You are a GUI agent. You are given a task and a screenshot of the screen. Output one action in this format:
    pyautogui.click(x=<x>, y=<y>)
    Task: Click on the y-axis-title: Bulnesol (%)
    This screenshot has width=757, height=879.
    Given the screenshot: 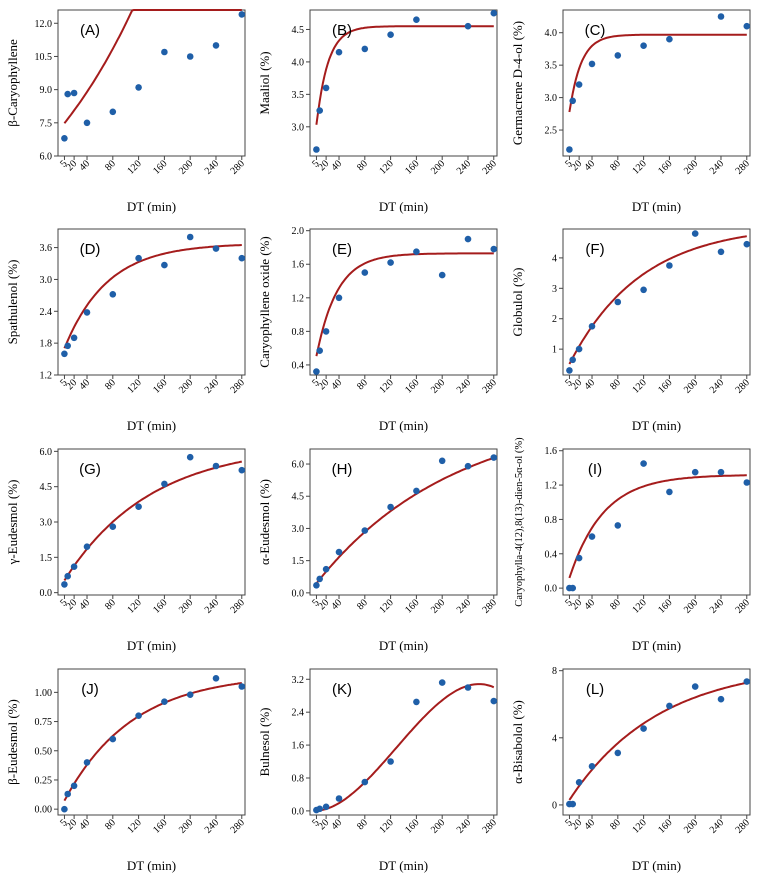 What is the action you would take?
    pyautogui.click(x=264, y=742)
    